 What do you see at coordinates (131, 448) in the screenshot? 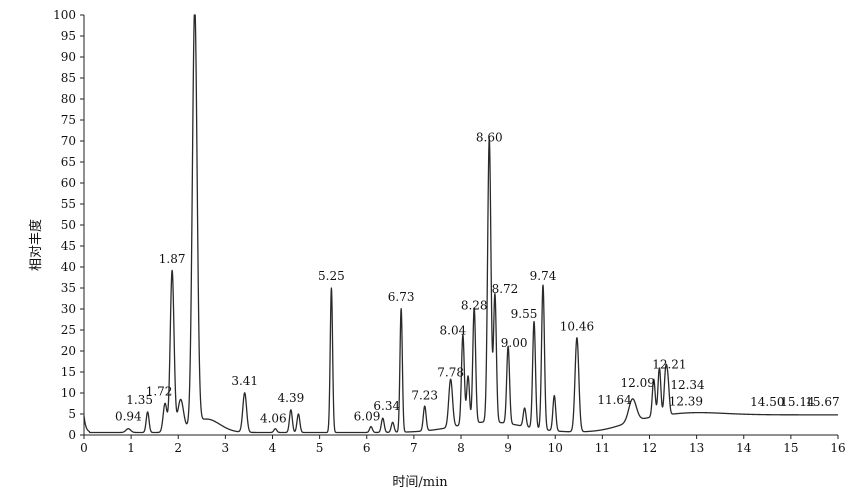
I see `x-tick-label: 1` at bounding box center [131, 448].